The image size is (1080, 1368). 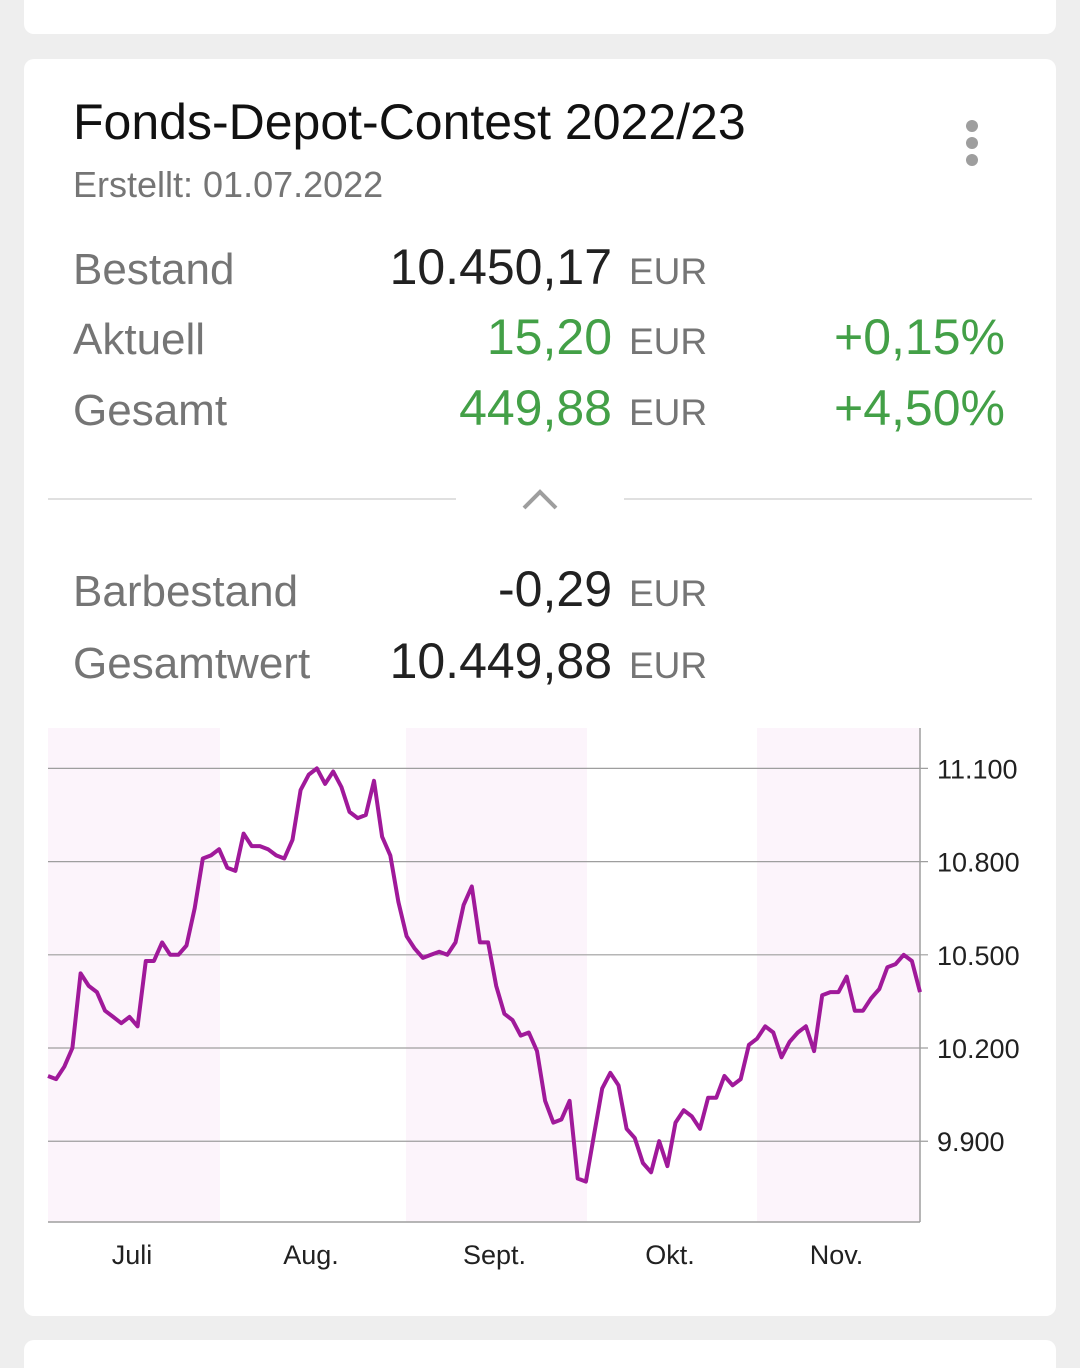 What do you see at coordinates (978, 956) in the screenshot?
I see `y-tick-label: 10.500` at bounding box center [978, 956].